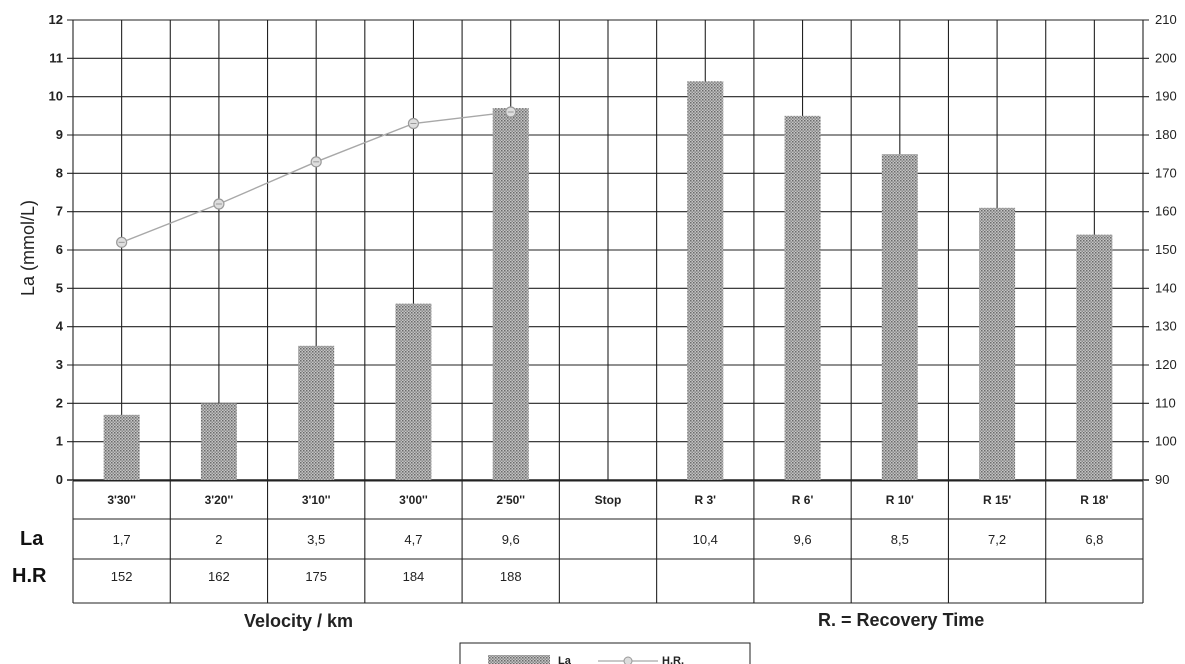  Describe the element at coordinates (59, 211) in the screenshot. I see `y-tick-label: 7` at that location.